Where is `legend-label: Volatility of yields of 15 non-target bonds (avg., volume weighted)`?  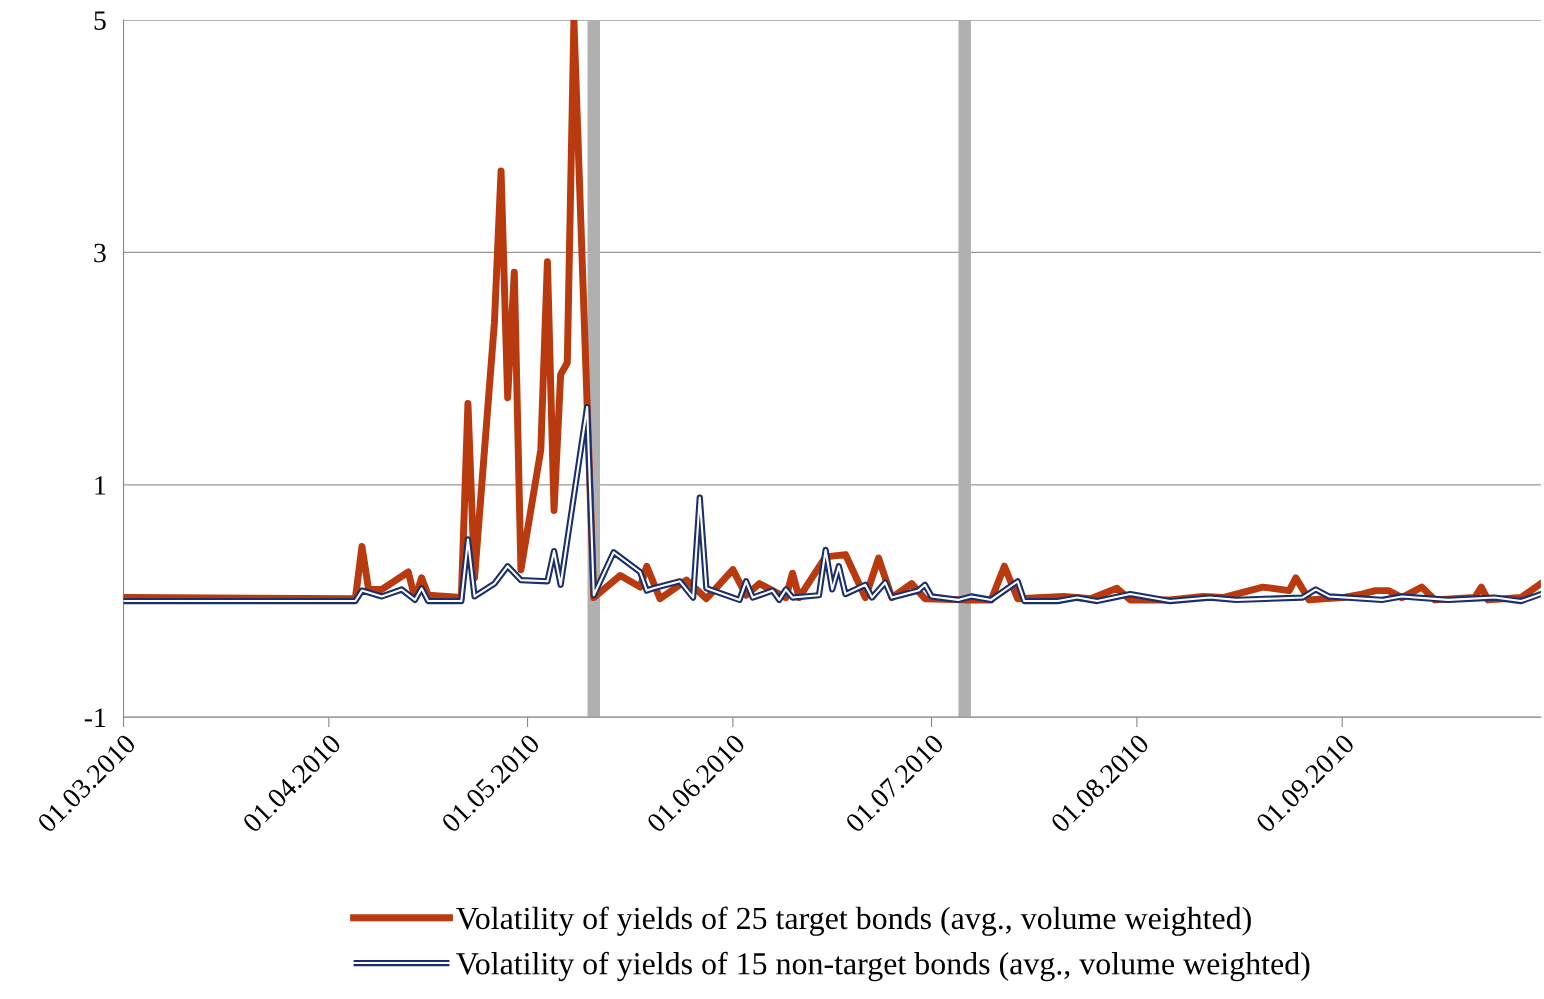 legend-label: Volatility of yields of 15 non-target bonds (avg., volume weighted) is located at coordinates (883, 966).